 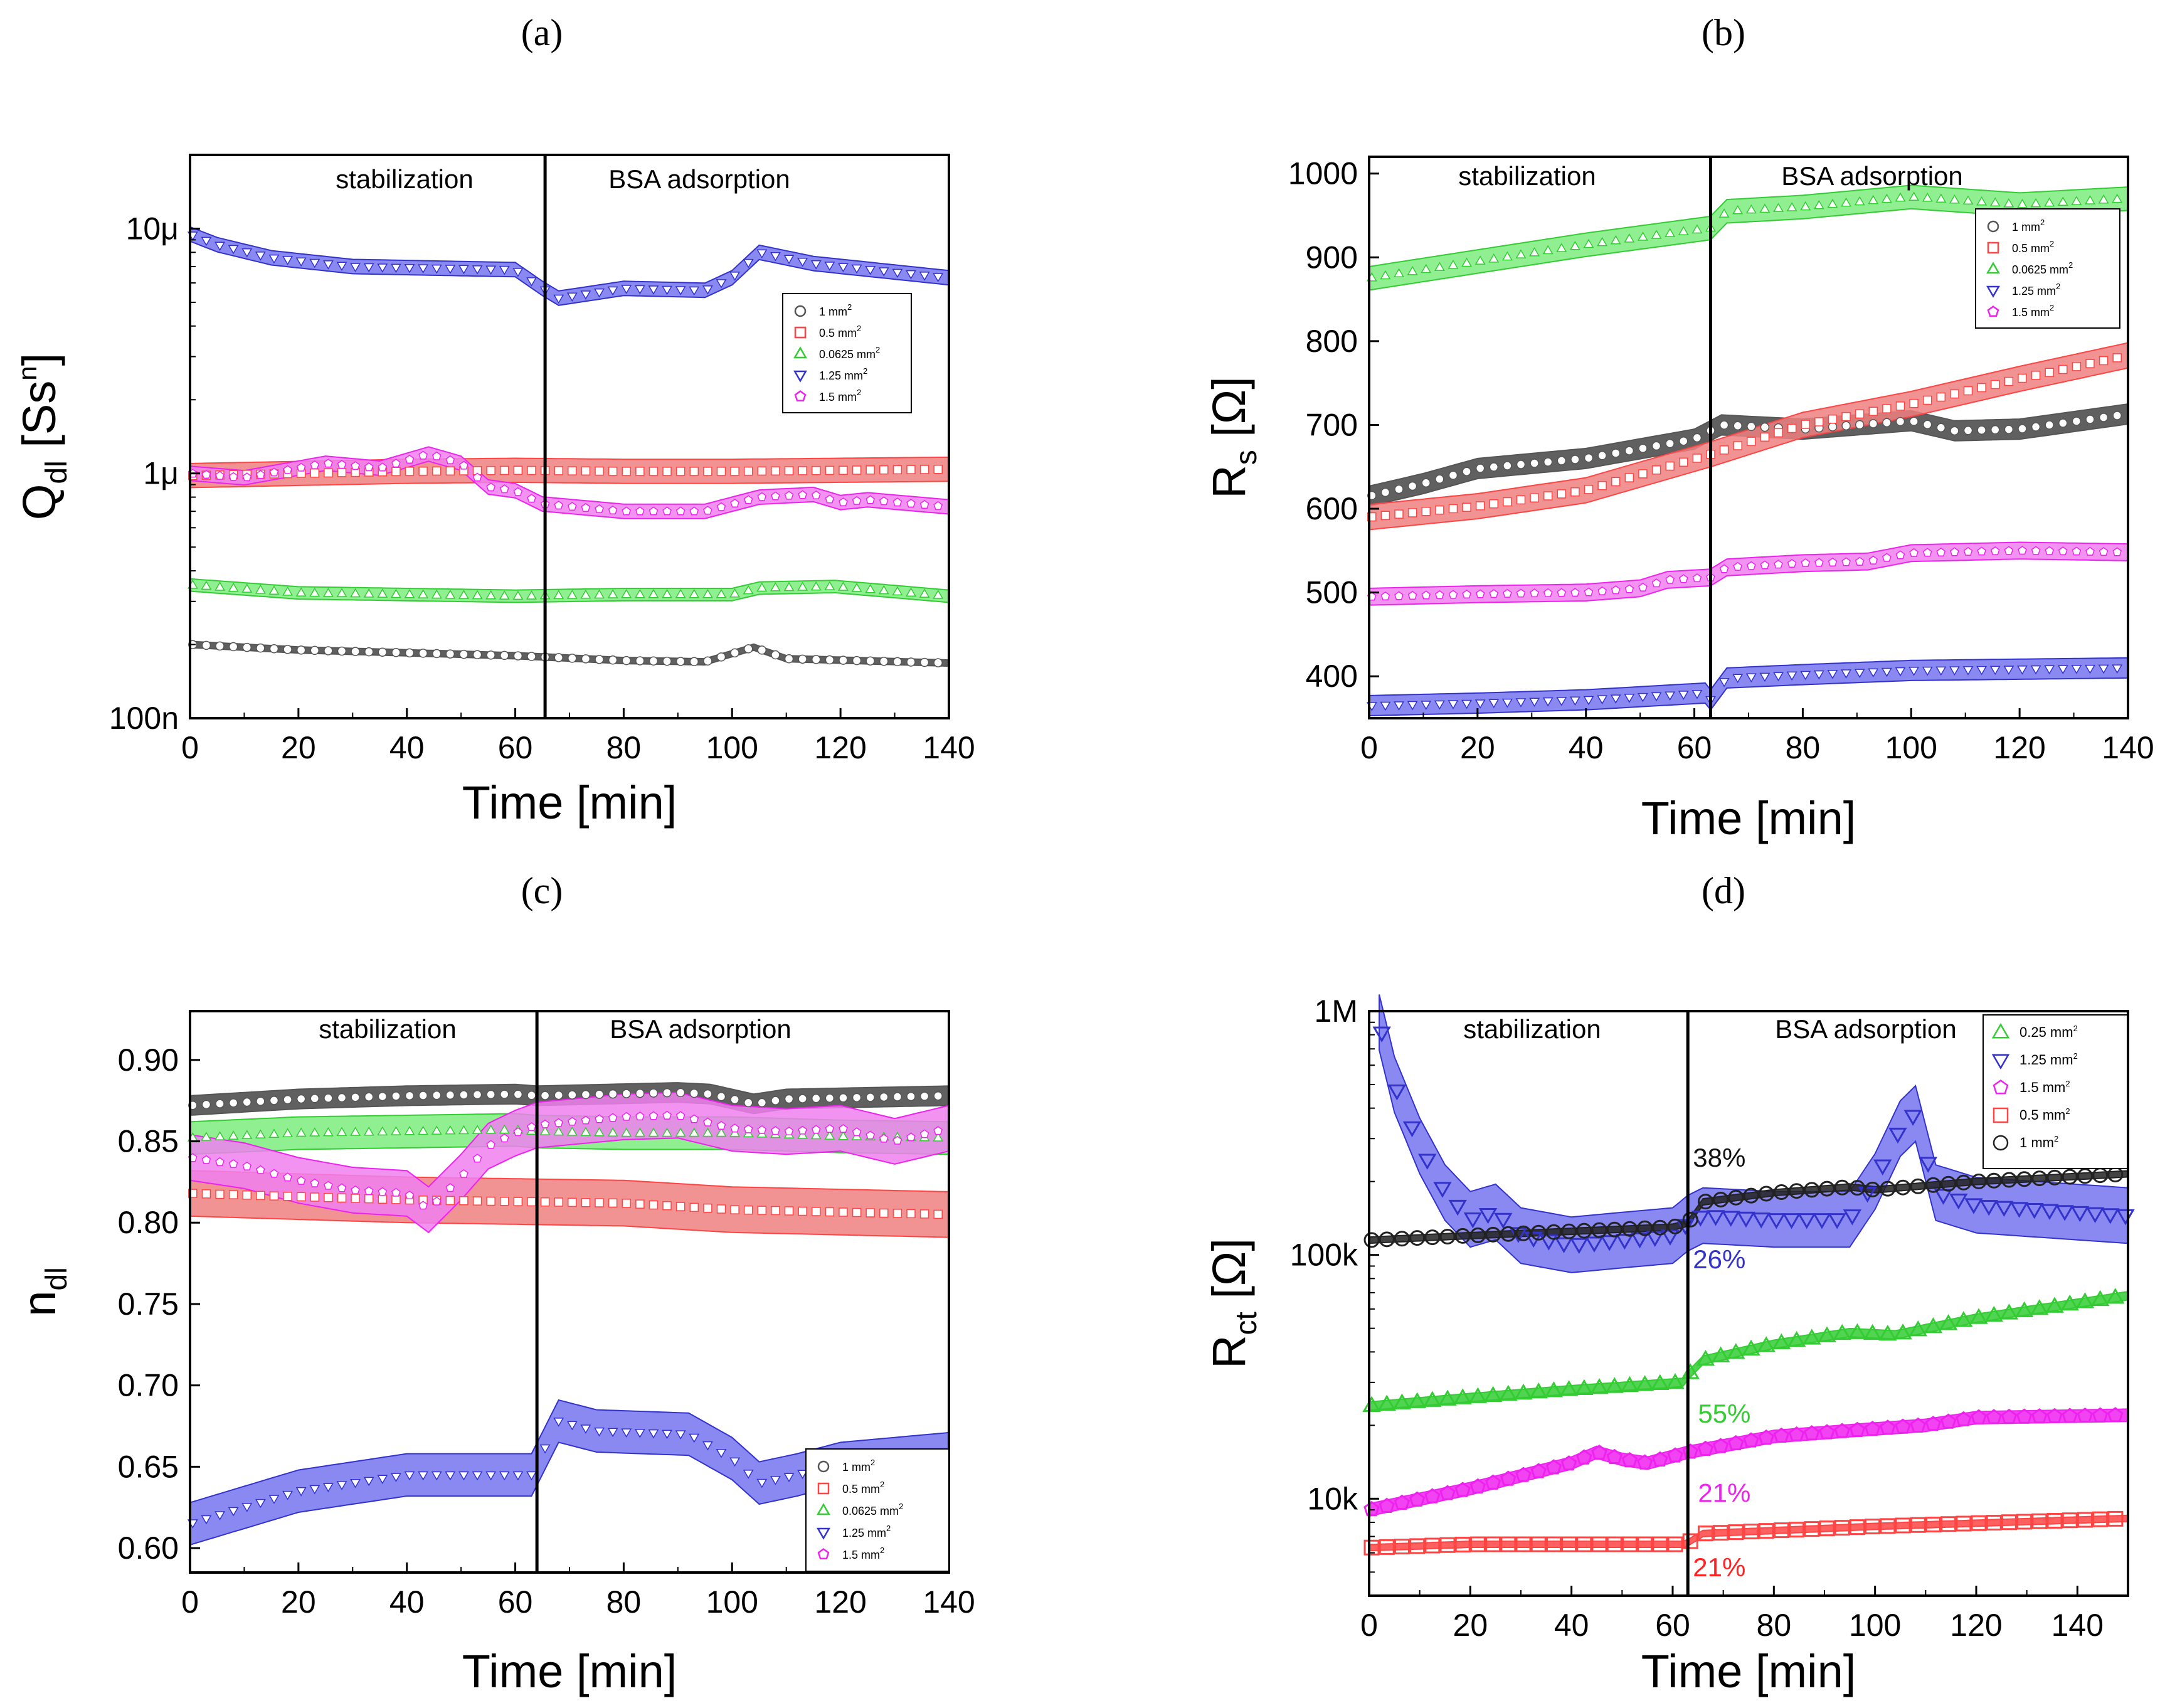 I want to click on y-tick-label: 100k, so click(x=1324, y=1255).